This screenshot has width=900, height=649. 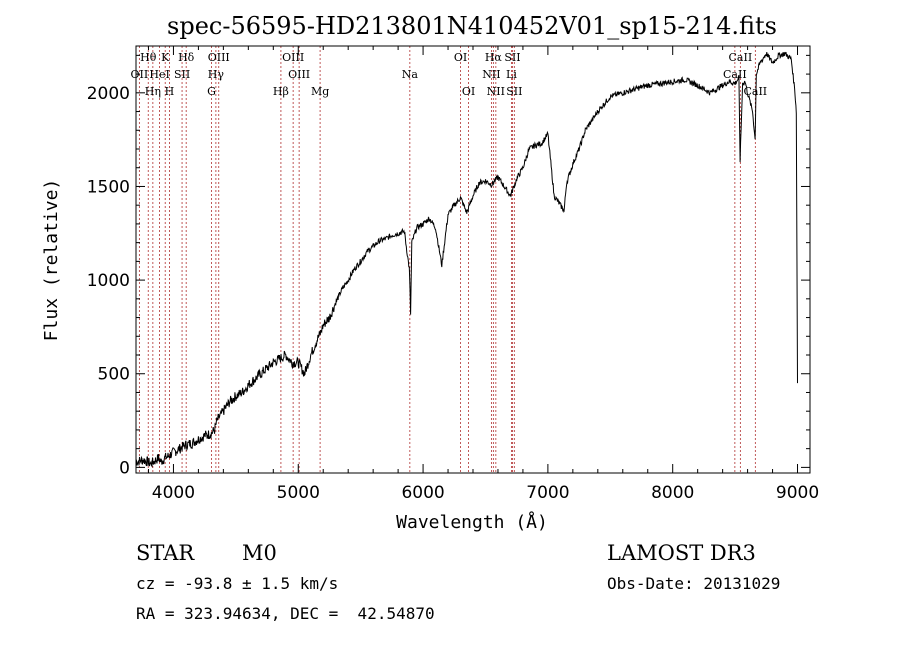 What do you see at coordinates (472, 522) in the screenshot?
I see `x-axis-label: Wavelength (Å)` at bounding box center [472, 522].